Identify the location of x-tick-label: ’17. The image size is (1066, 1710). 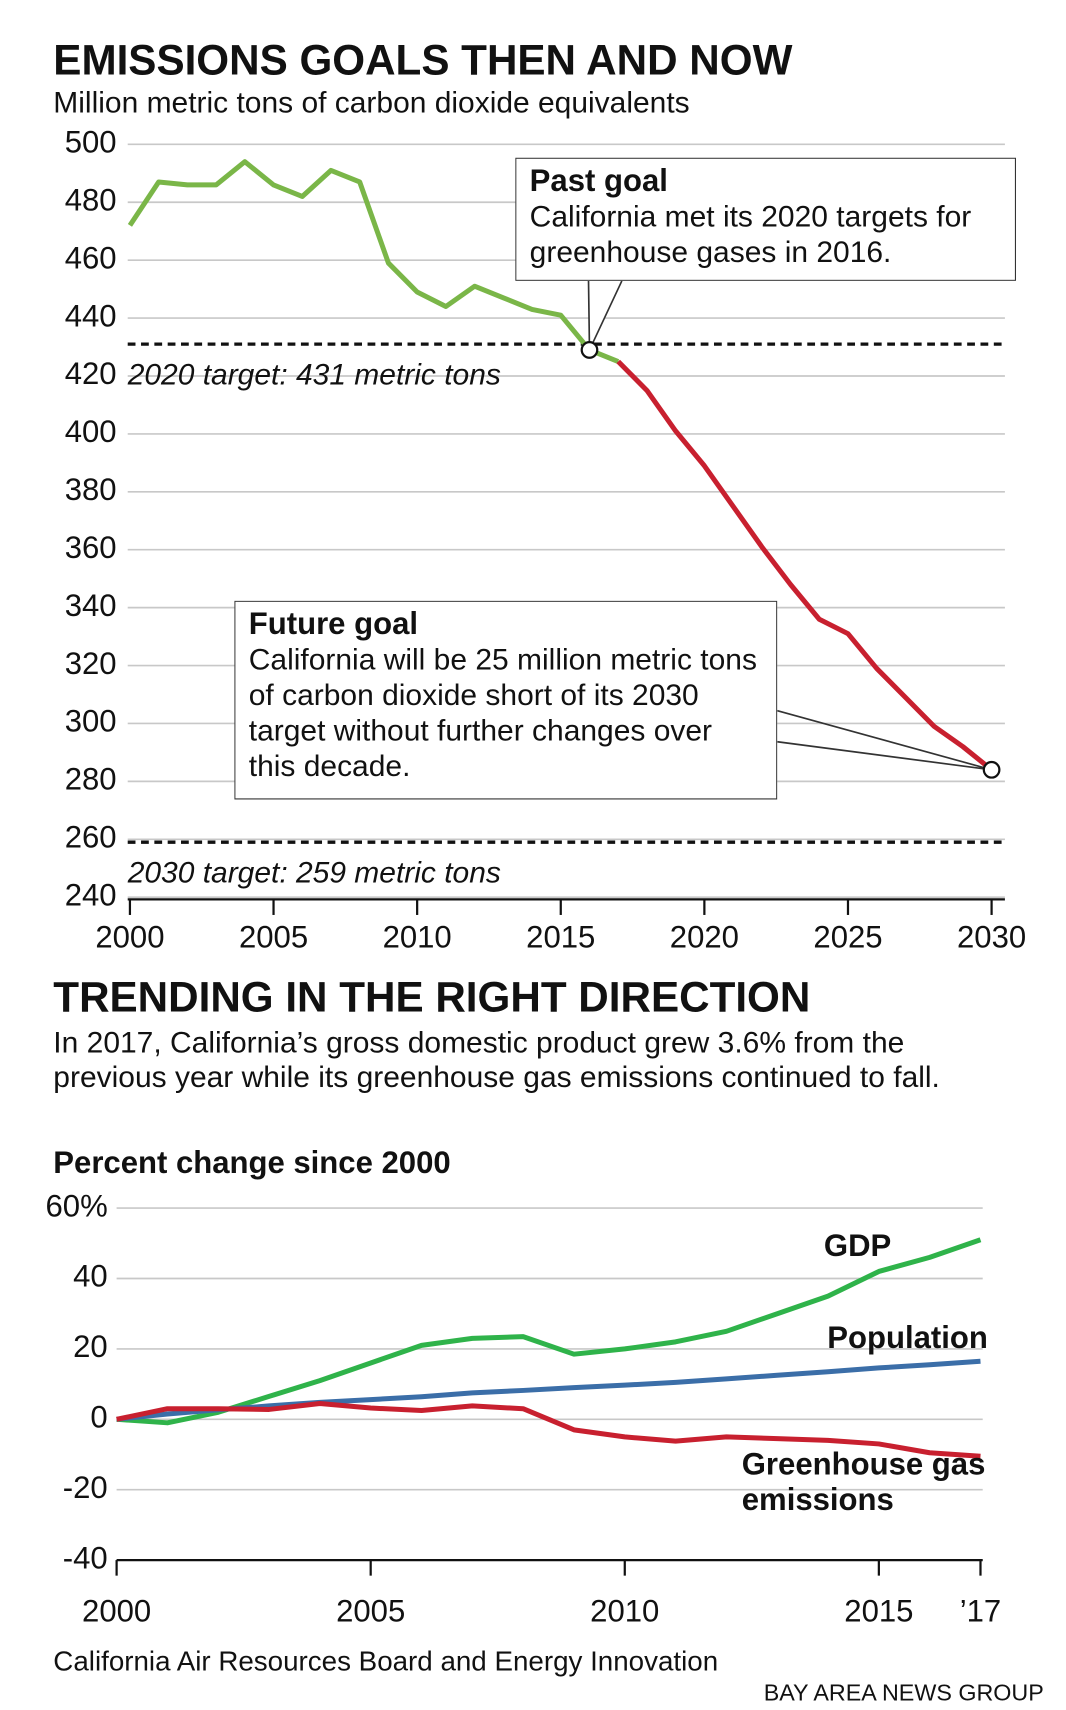
(980, 1611).